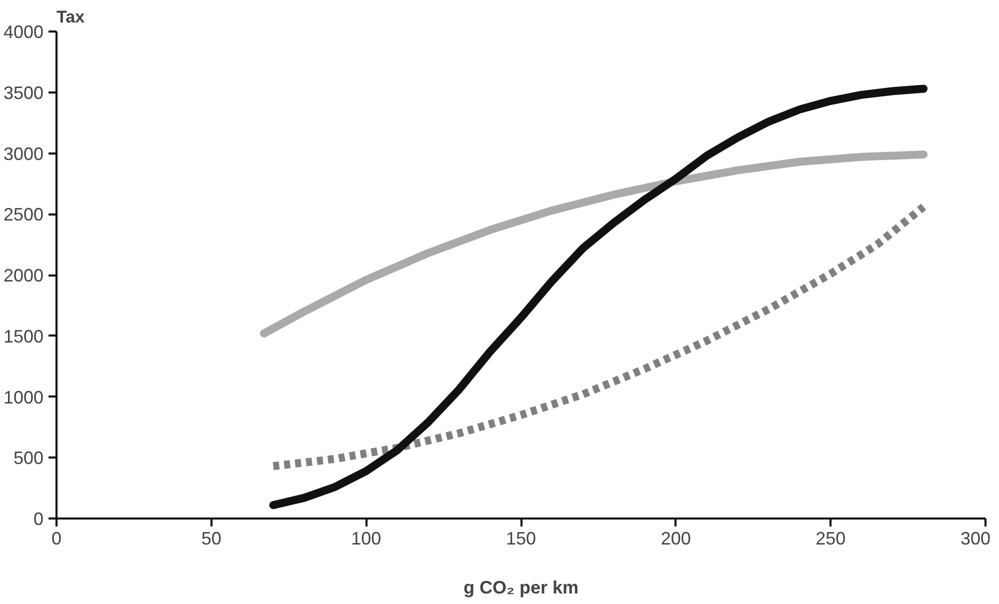 This screenshot has width=999, height=604. I want to click on y-tick-label: 0, so click(38, 519).